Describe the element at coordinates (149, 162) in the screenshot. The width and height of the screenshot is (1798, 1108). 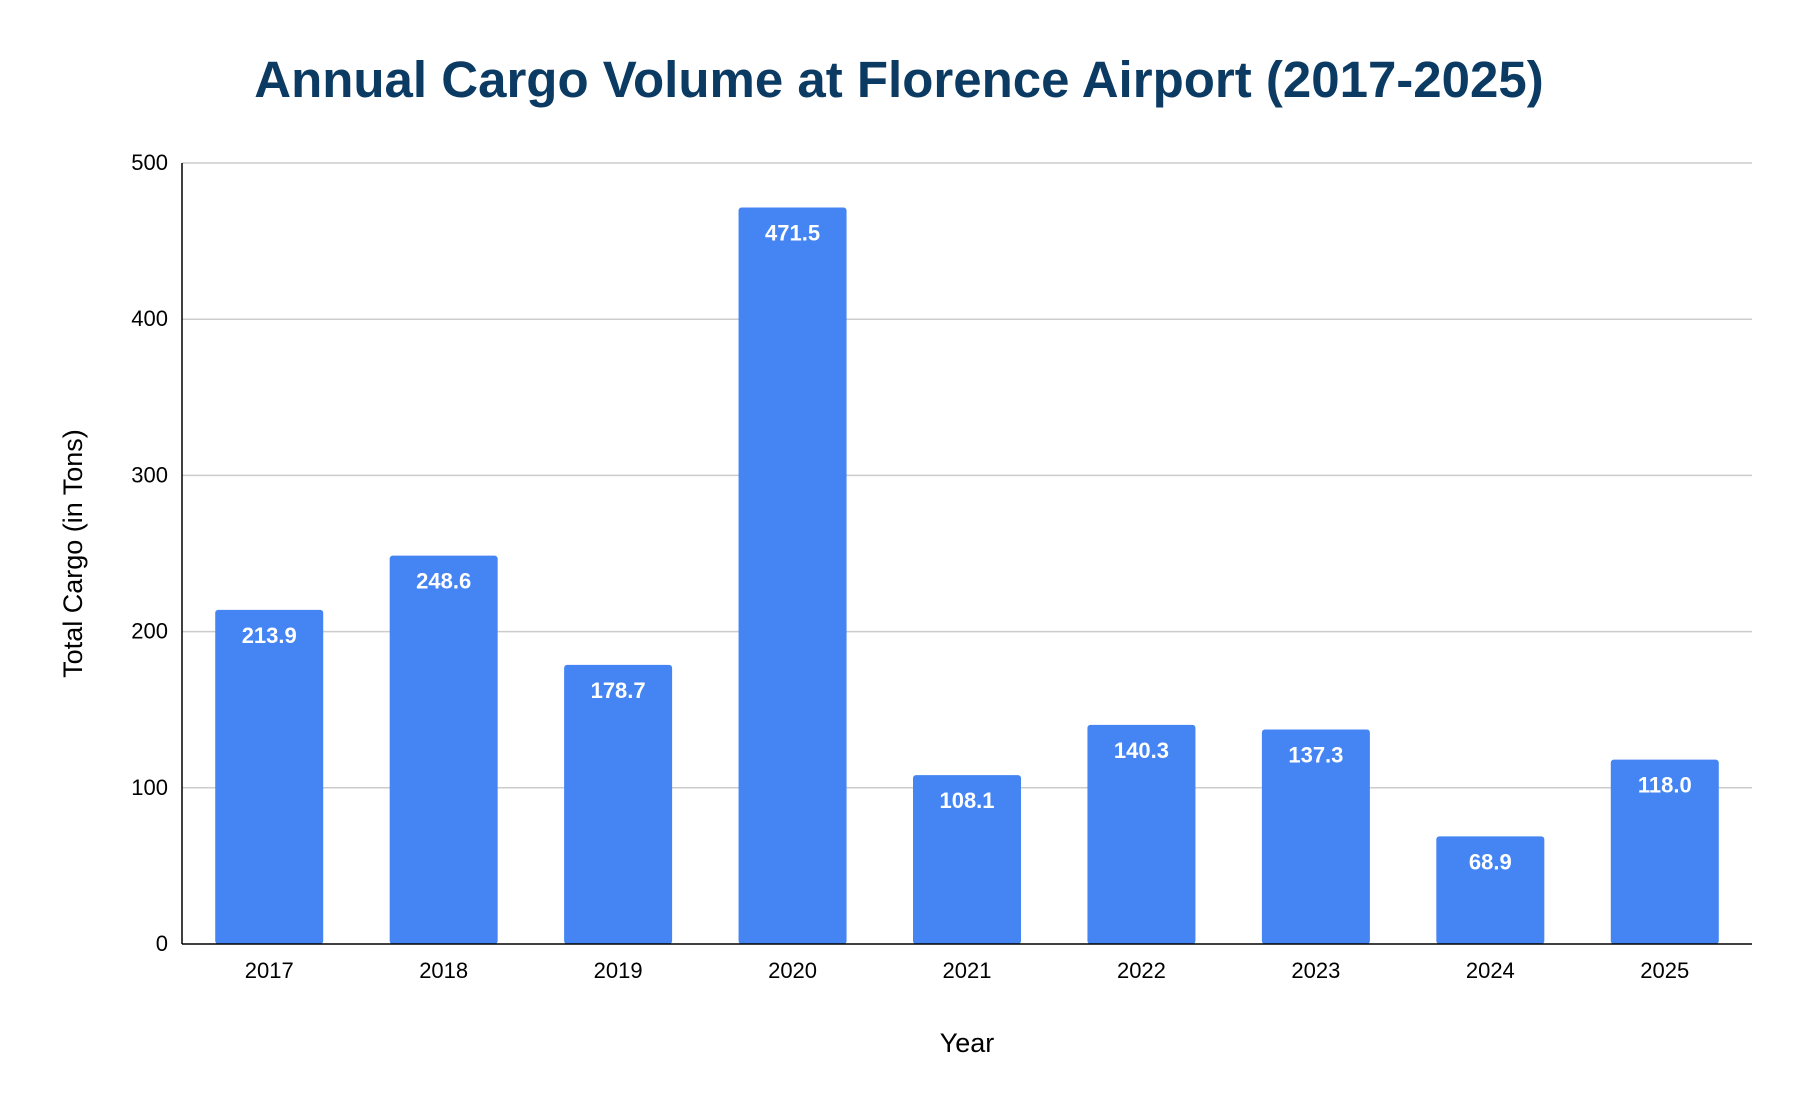
I see `y-tick-label: 500` at that location.